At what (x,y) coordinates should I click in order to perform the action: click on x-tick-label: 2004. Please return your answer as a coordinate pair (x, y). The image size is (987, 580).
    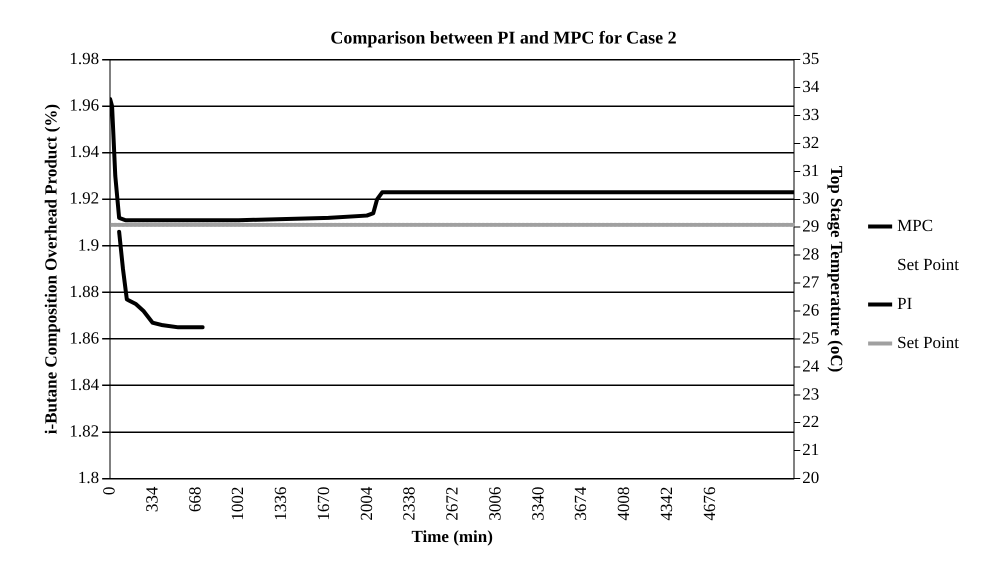
    Looking at the image, I should click on (366, 503).